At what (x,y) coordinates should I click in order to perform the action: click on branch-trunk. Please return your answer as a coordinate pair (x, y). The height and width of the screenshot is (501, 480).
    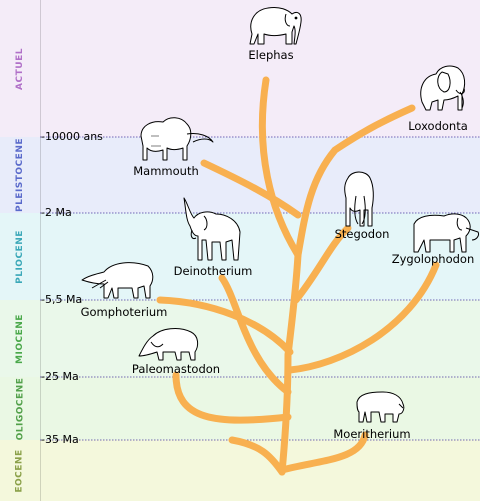
    Looking at the image, I should click on (285, 413).